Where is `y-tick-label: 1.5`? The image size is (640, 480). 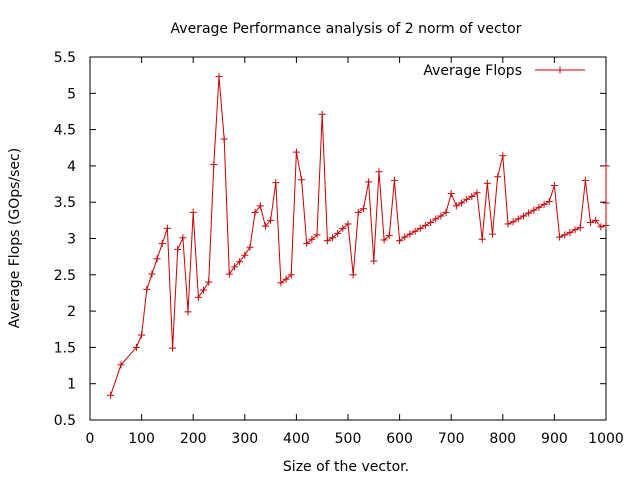
y-tick-label: 1.5 is located at coordinates (65, 348).